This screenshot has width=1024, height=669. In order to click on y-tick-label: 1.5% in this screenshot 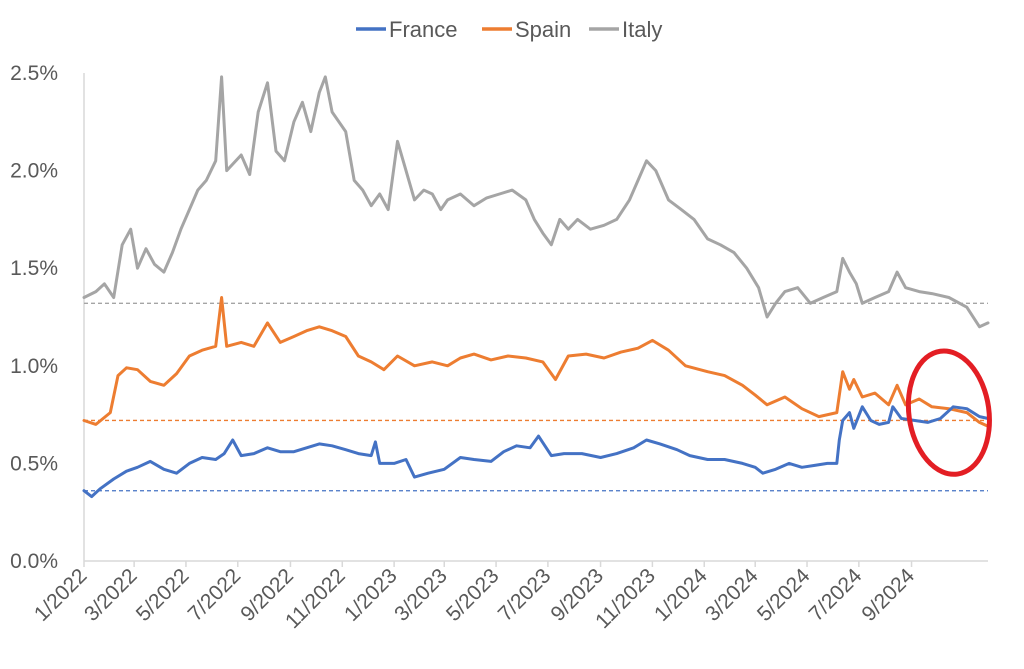, I will do `click(34, 268)`.